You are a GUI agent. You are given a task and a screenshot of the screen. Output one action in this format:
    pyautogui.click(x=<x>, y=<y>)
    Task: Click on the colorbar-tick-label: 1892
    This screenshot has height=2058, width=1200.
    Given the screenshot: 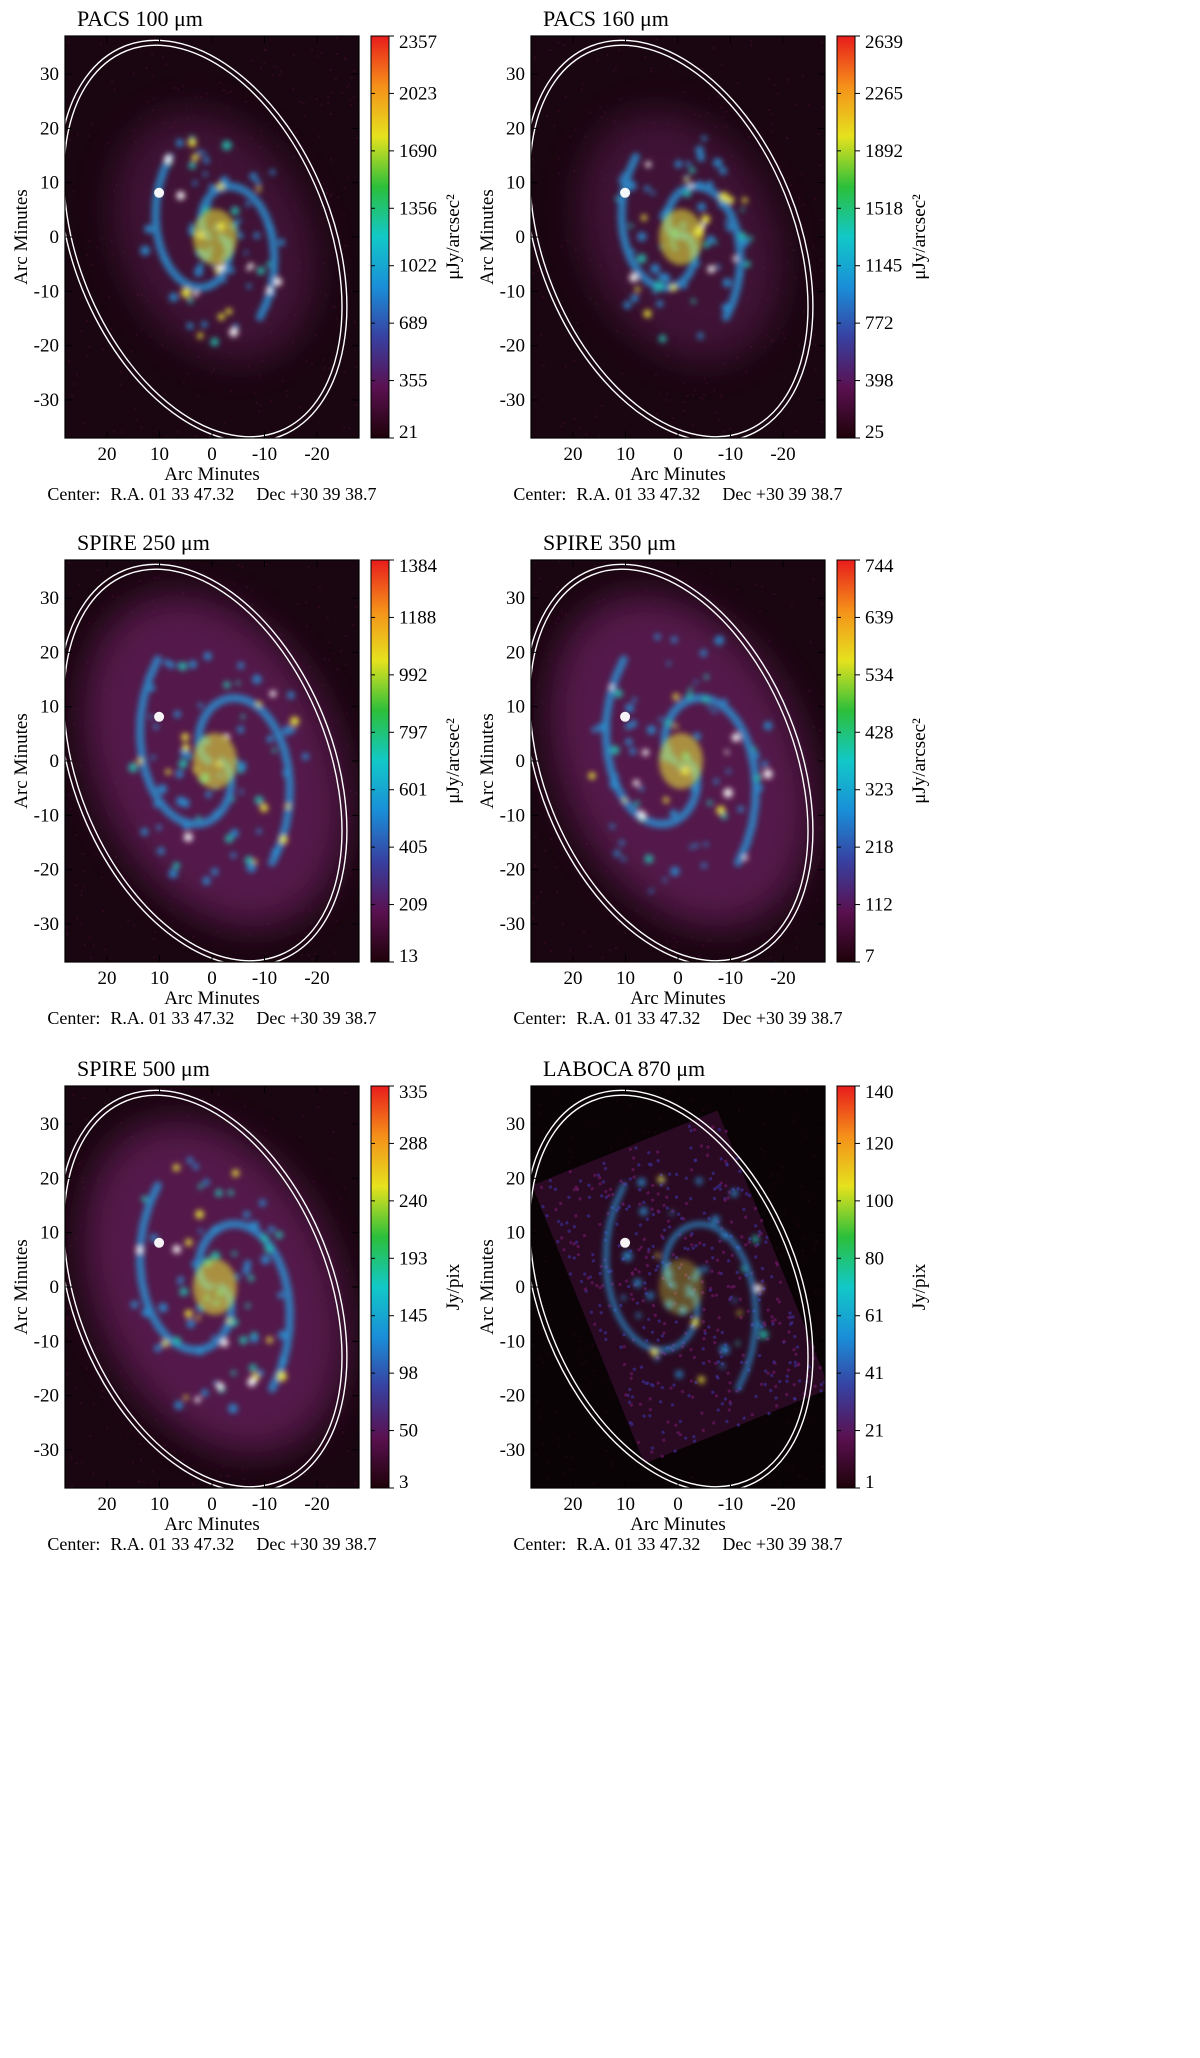 What is the action you would take?
    pyautogui.click(x=884, y=151)
    